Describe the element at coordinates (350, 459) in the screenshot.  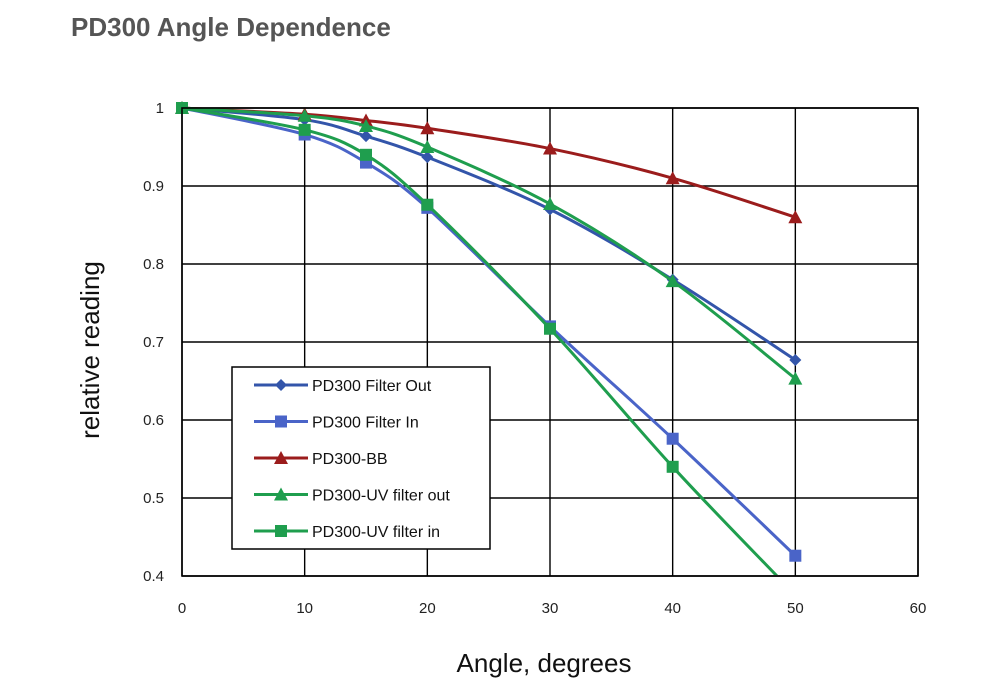
I see `legend-label: PD300-BB` at that location.